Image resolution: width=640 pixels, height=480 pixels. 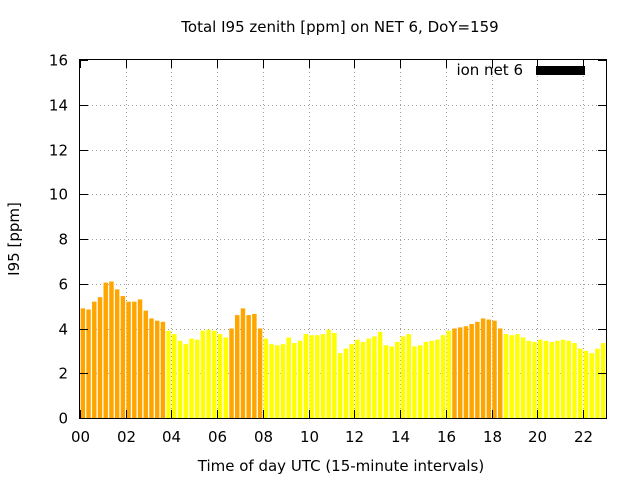 What do you see at coordinates (63, 419) in the screenshot?
I see `y-tick-label: 0` at bounding box center [63, 419].